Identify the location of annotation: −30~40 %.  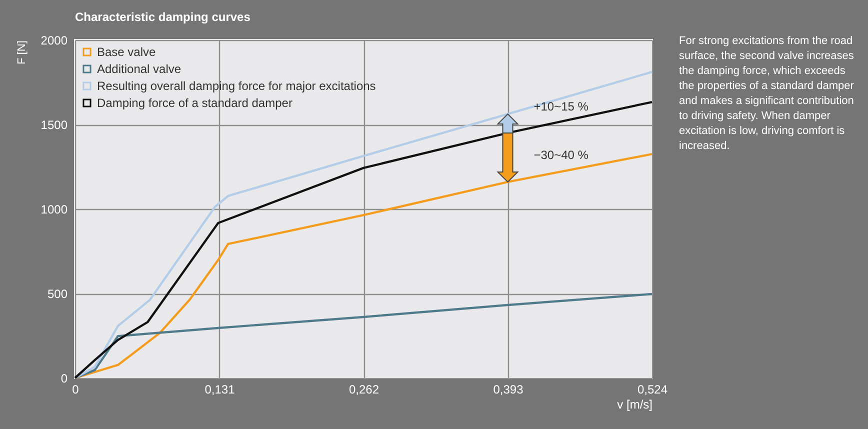
(561, 155).